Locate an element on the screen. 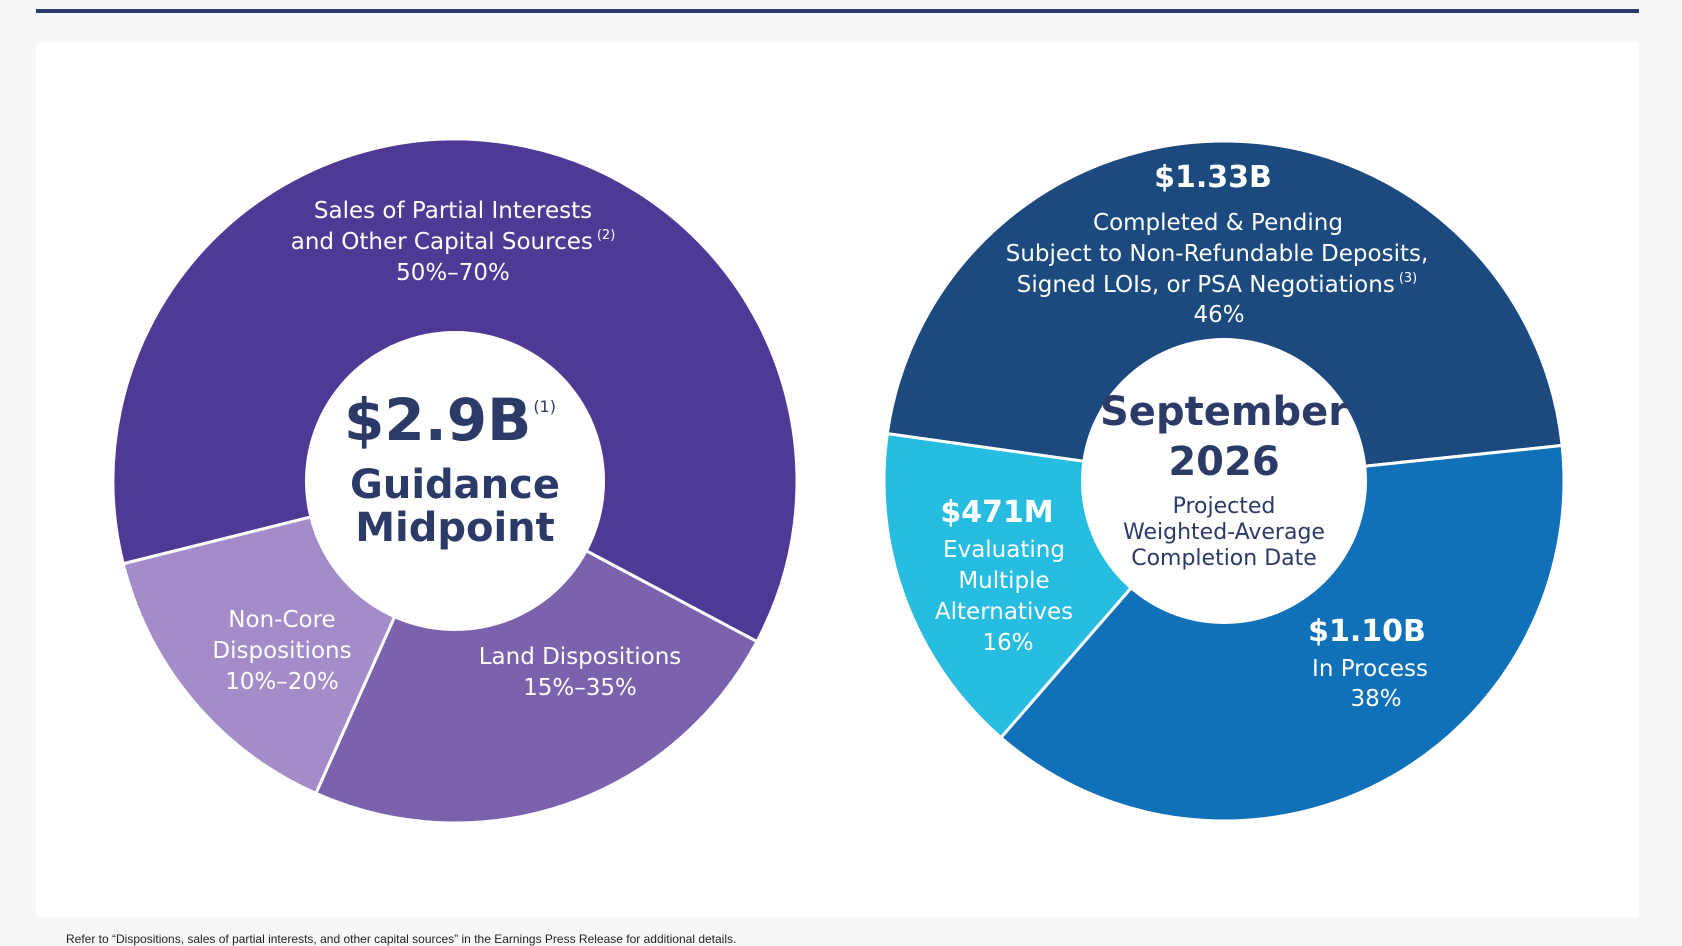 Image resolution: width=1682 pixels, height=946 pixels. slice-label-completed-pending: Completed & Pending is located at coordinates (1218, 223).